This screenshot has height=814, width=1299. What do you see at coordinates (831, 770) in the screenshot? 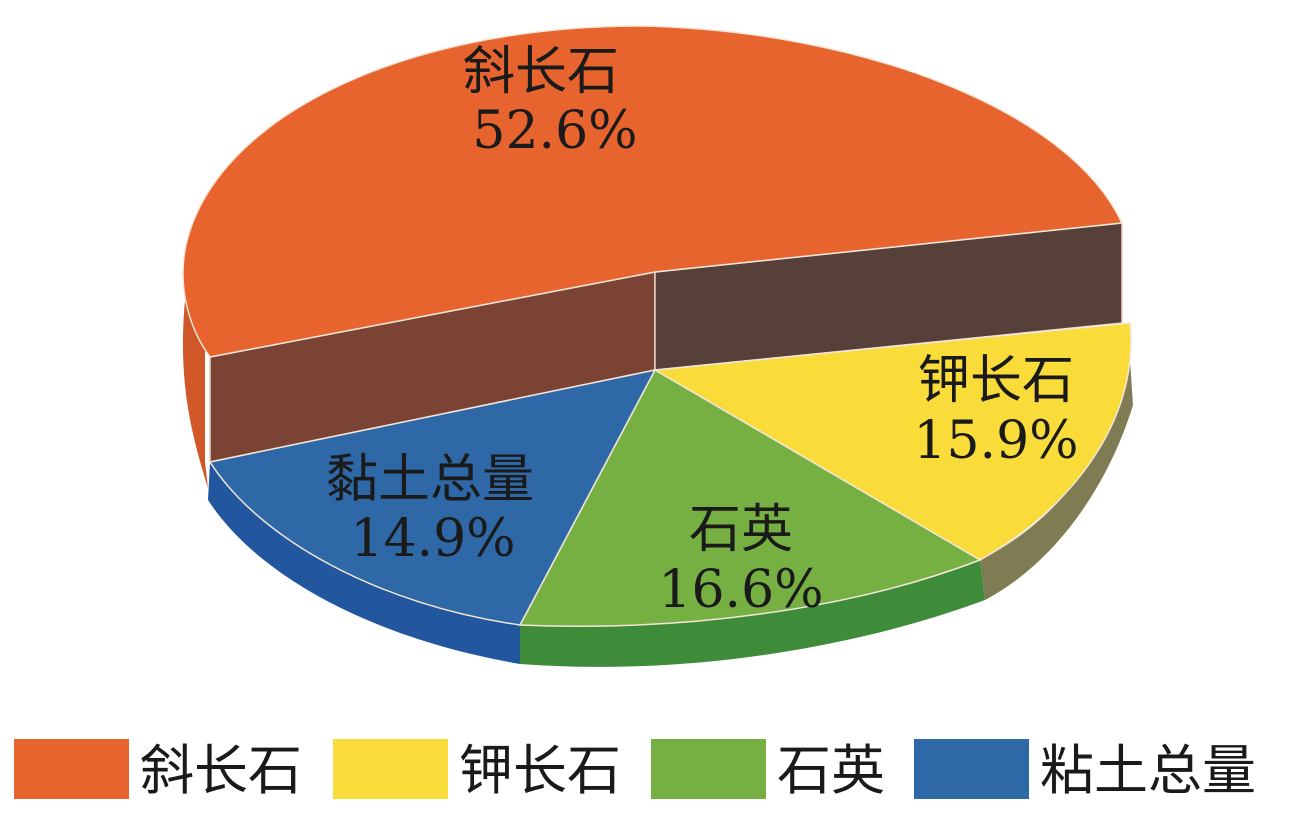
I see `legend-label-quartz: 石英` at bounding box center [831, 770].